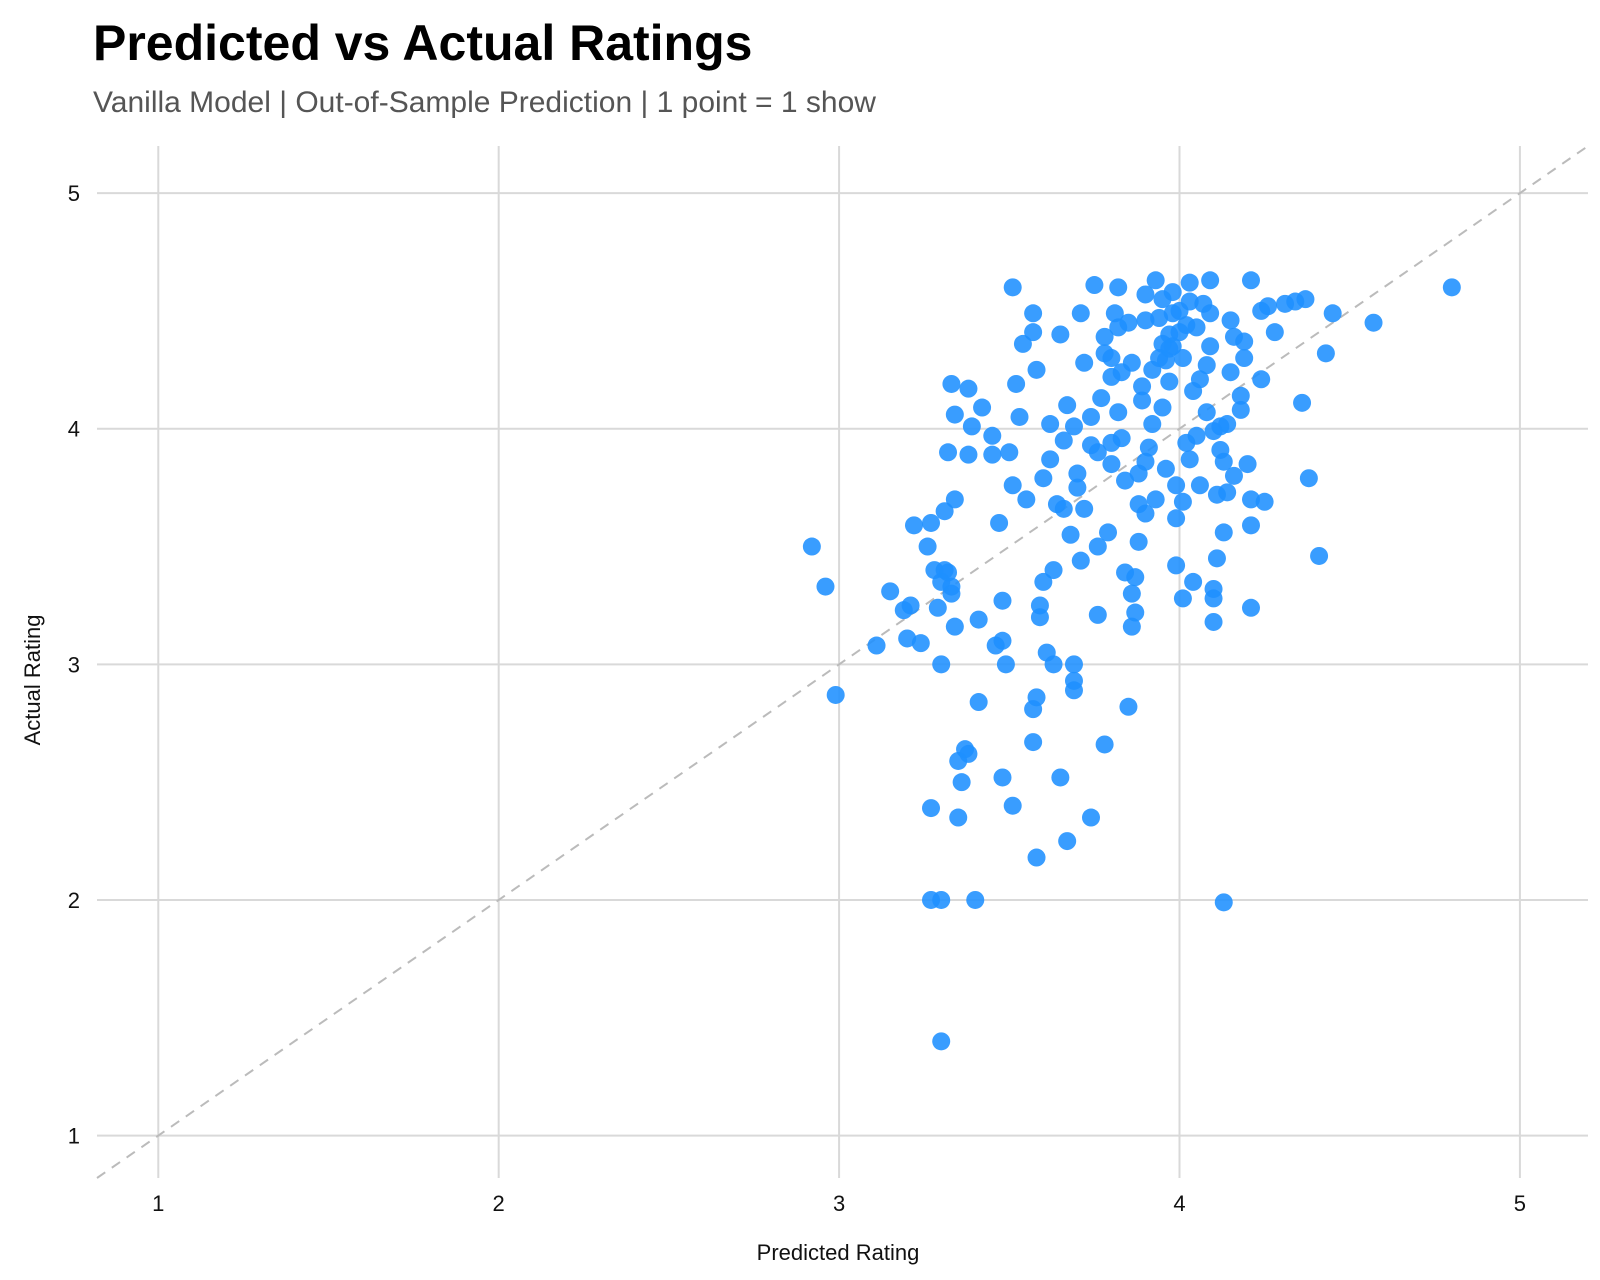 The width and height of the screenshot is (1600, 1280). Describe the element at coordinates (74, 900) in the screenshot. I see `y-tick-label: 2` at that location.